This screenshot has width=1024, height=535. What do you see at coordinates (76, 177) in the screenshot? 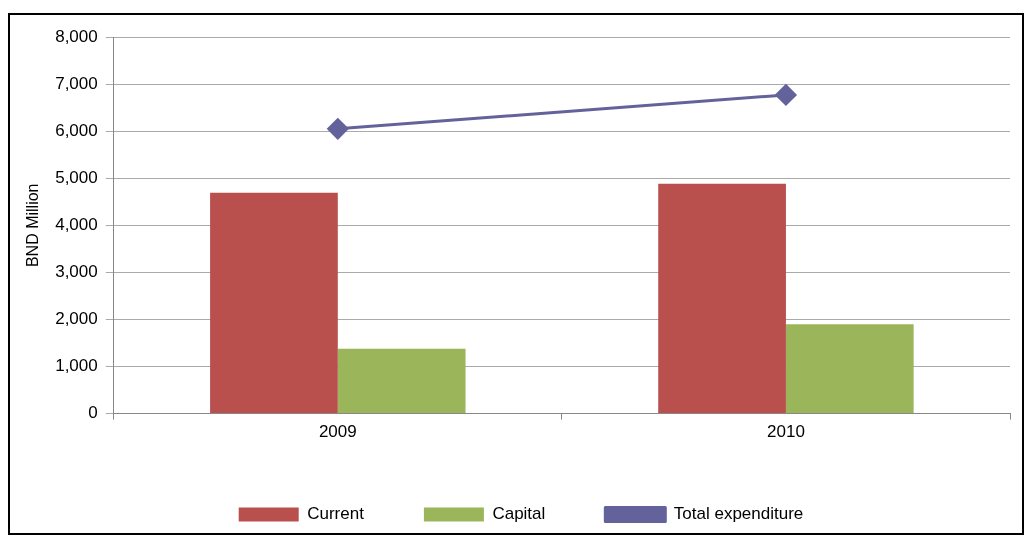
I see `y-tick-label: 5,000` at bounding box center [76, 177].